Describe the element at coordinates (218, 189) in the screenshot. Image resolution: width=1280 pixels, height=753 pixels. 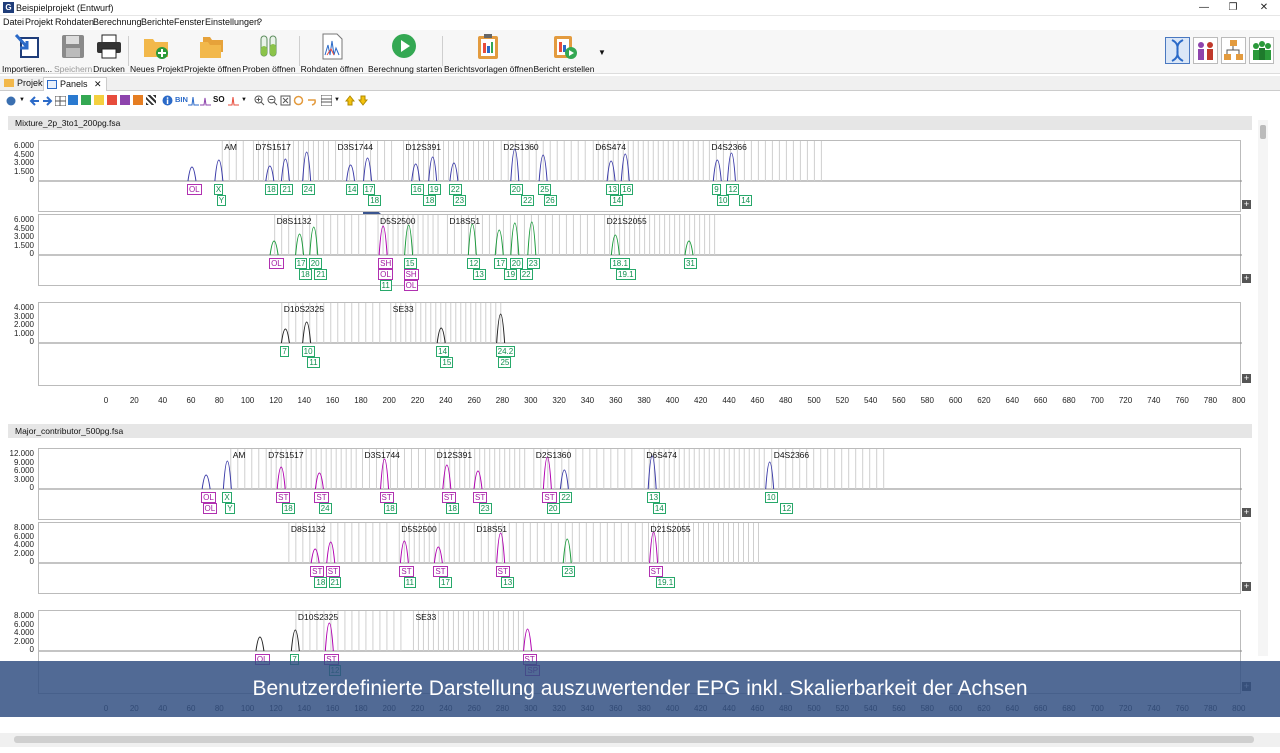
I see `allele-call-label: X` at that location.